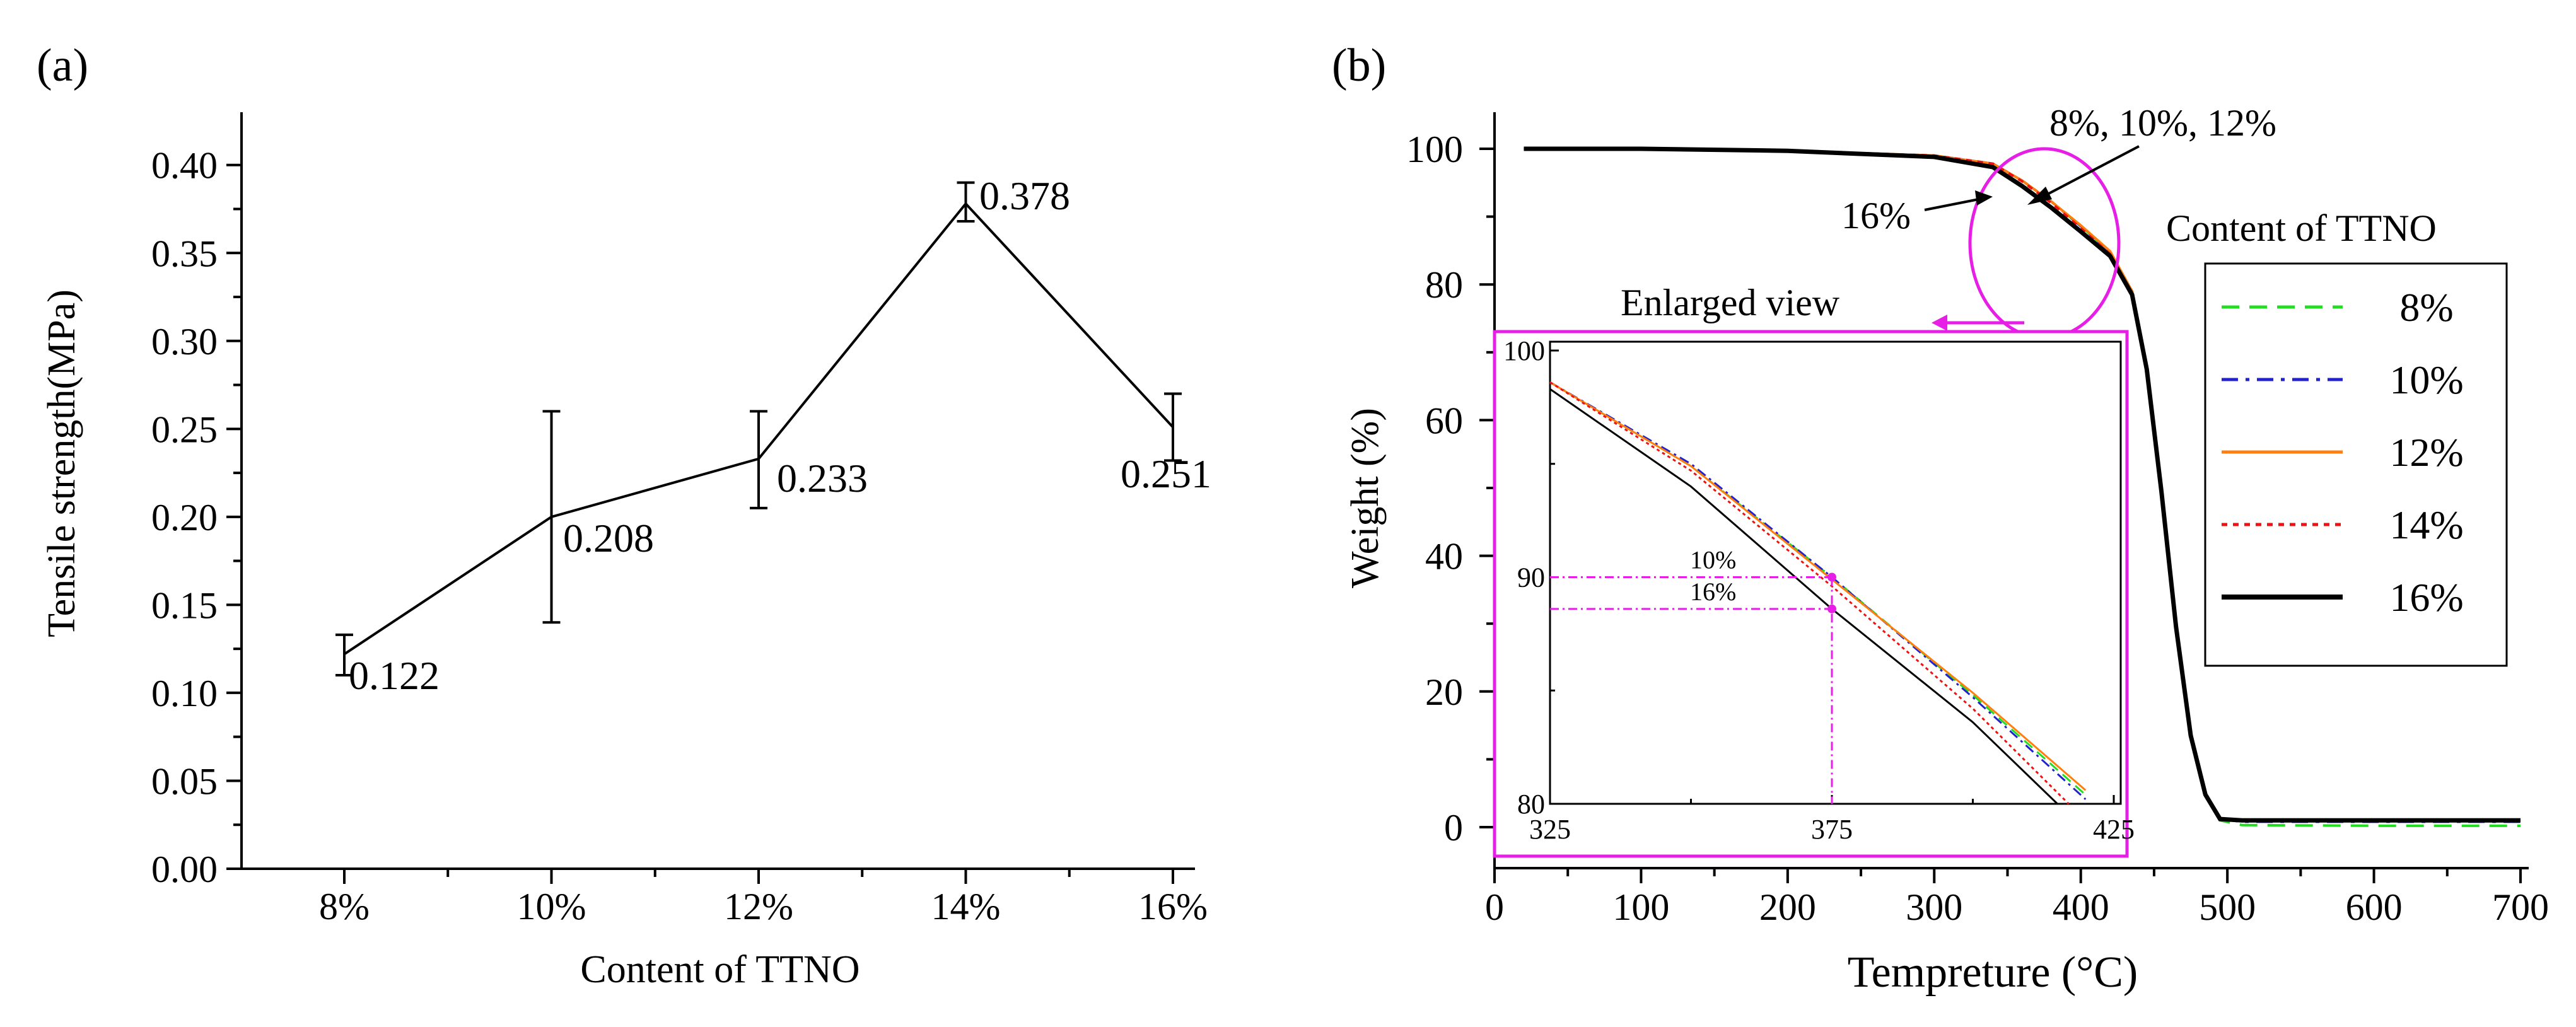 The width and height of the screenshot is (2576, 1027). Describe the element at coordinates (1173, 906) in the screenshot. I see `panel-a-x-tick-label: 16%` at that location.